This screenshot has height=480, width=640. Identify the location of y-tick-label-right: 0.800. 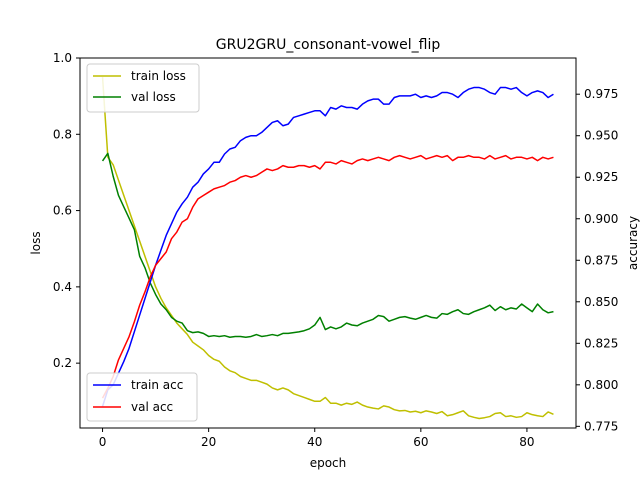
(601, 385).